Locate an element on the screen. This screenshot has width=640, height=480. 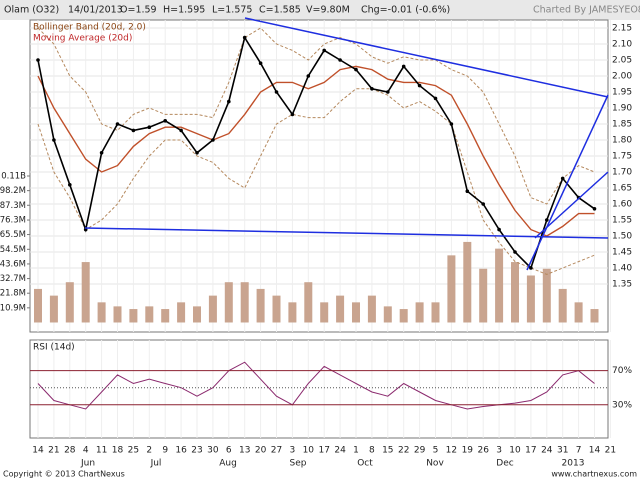
y-tick-label: 1.40 is located at coordinates (622, 269).